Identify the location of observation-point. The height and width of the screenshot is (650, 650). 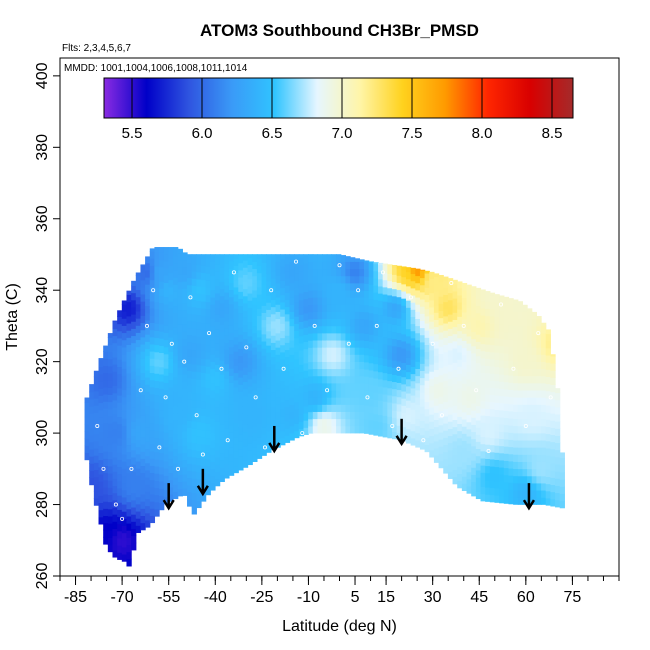
(463, 325).